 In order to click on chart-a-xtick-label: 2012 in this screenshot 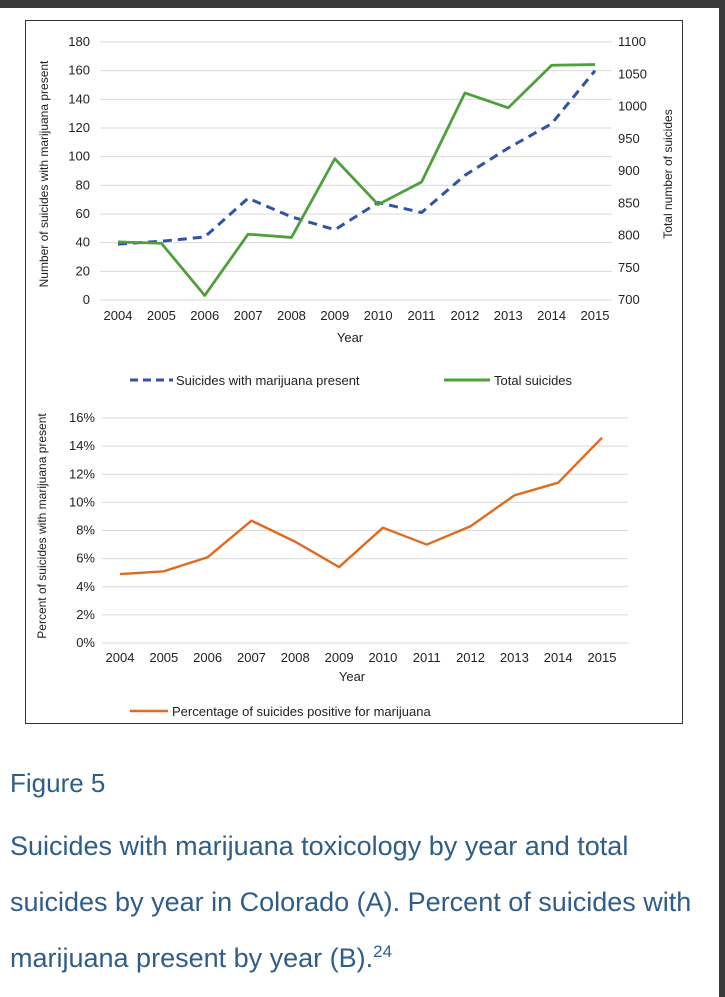, I will do `click(464, 315)`.